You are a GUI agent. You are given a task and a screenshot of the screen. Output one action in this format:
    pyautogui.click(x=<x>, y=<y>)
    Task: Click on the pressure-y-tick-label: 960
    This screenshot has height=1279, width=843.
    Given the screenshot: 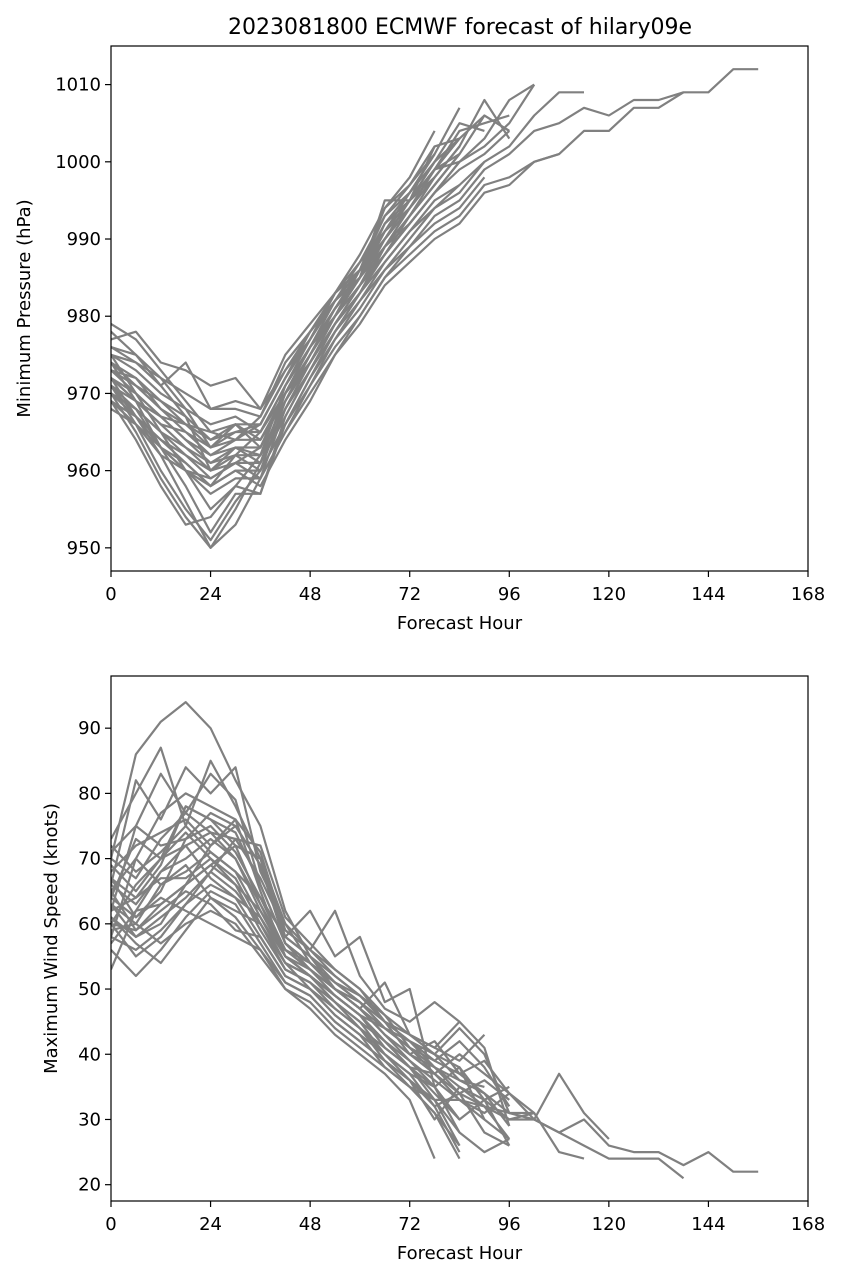 What is the action you would take?
    pyautogui.click(x=84, y=471)
    